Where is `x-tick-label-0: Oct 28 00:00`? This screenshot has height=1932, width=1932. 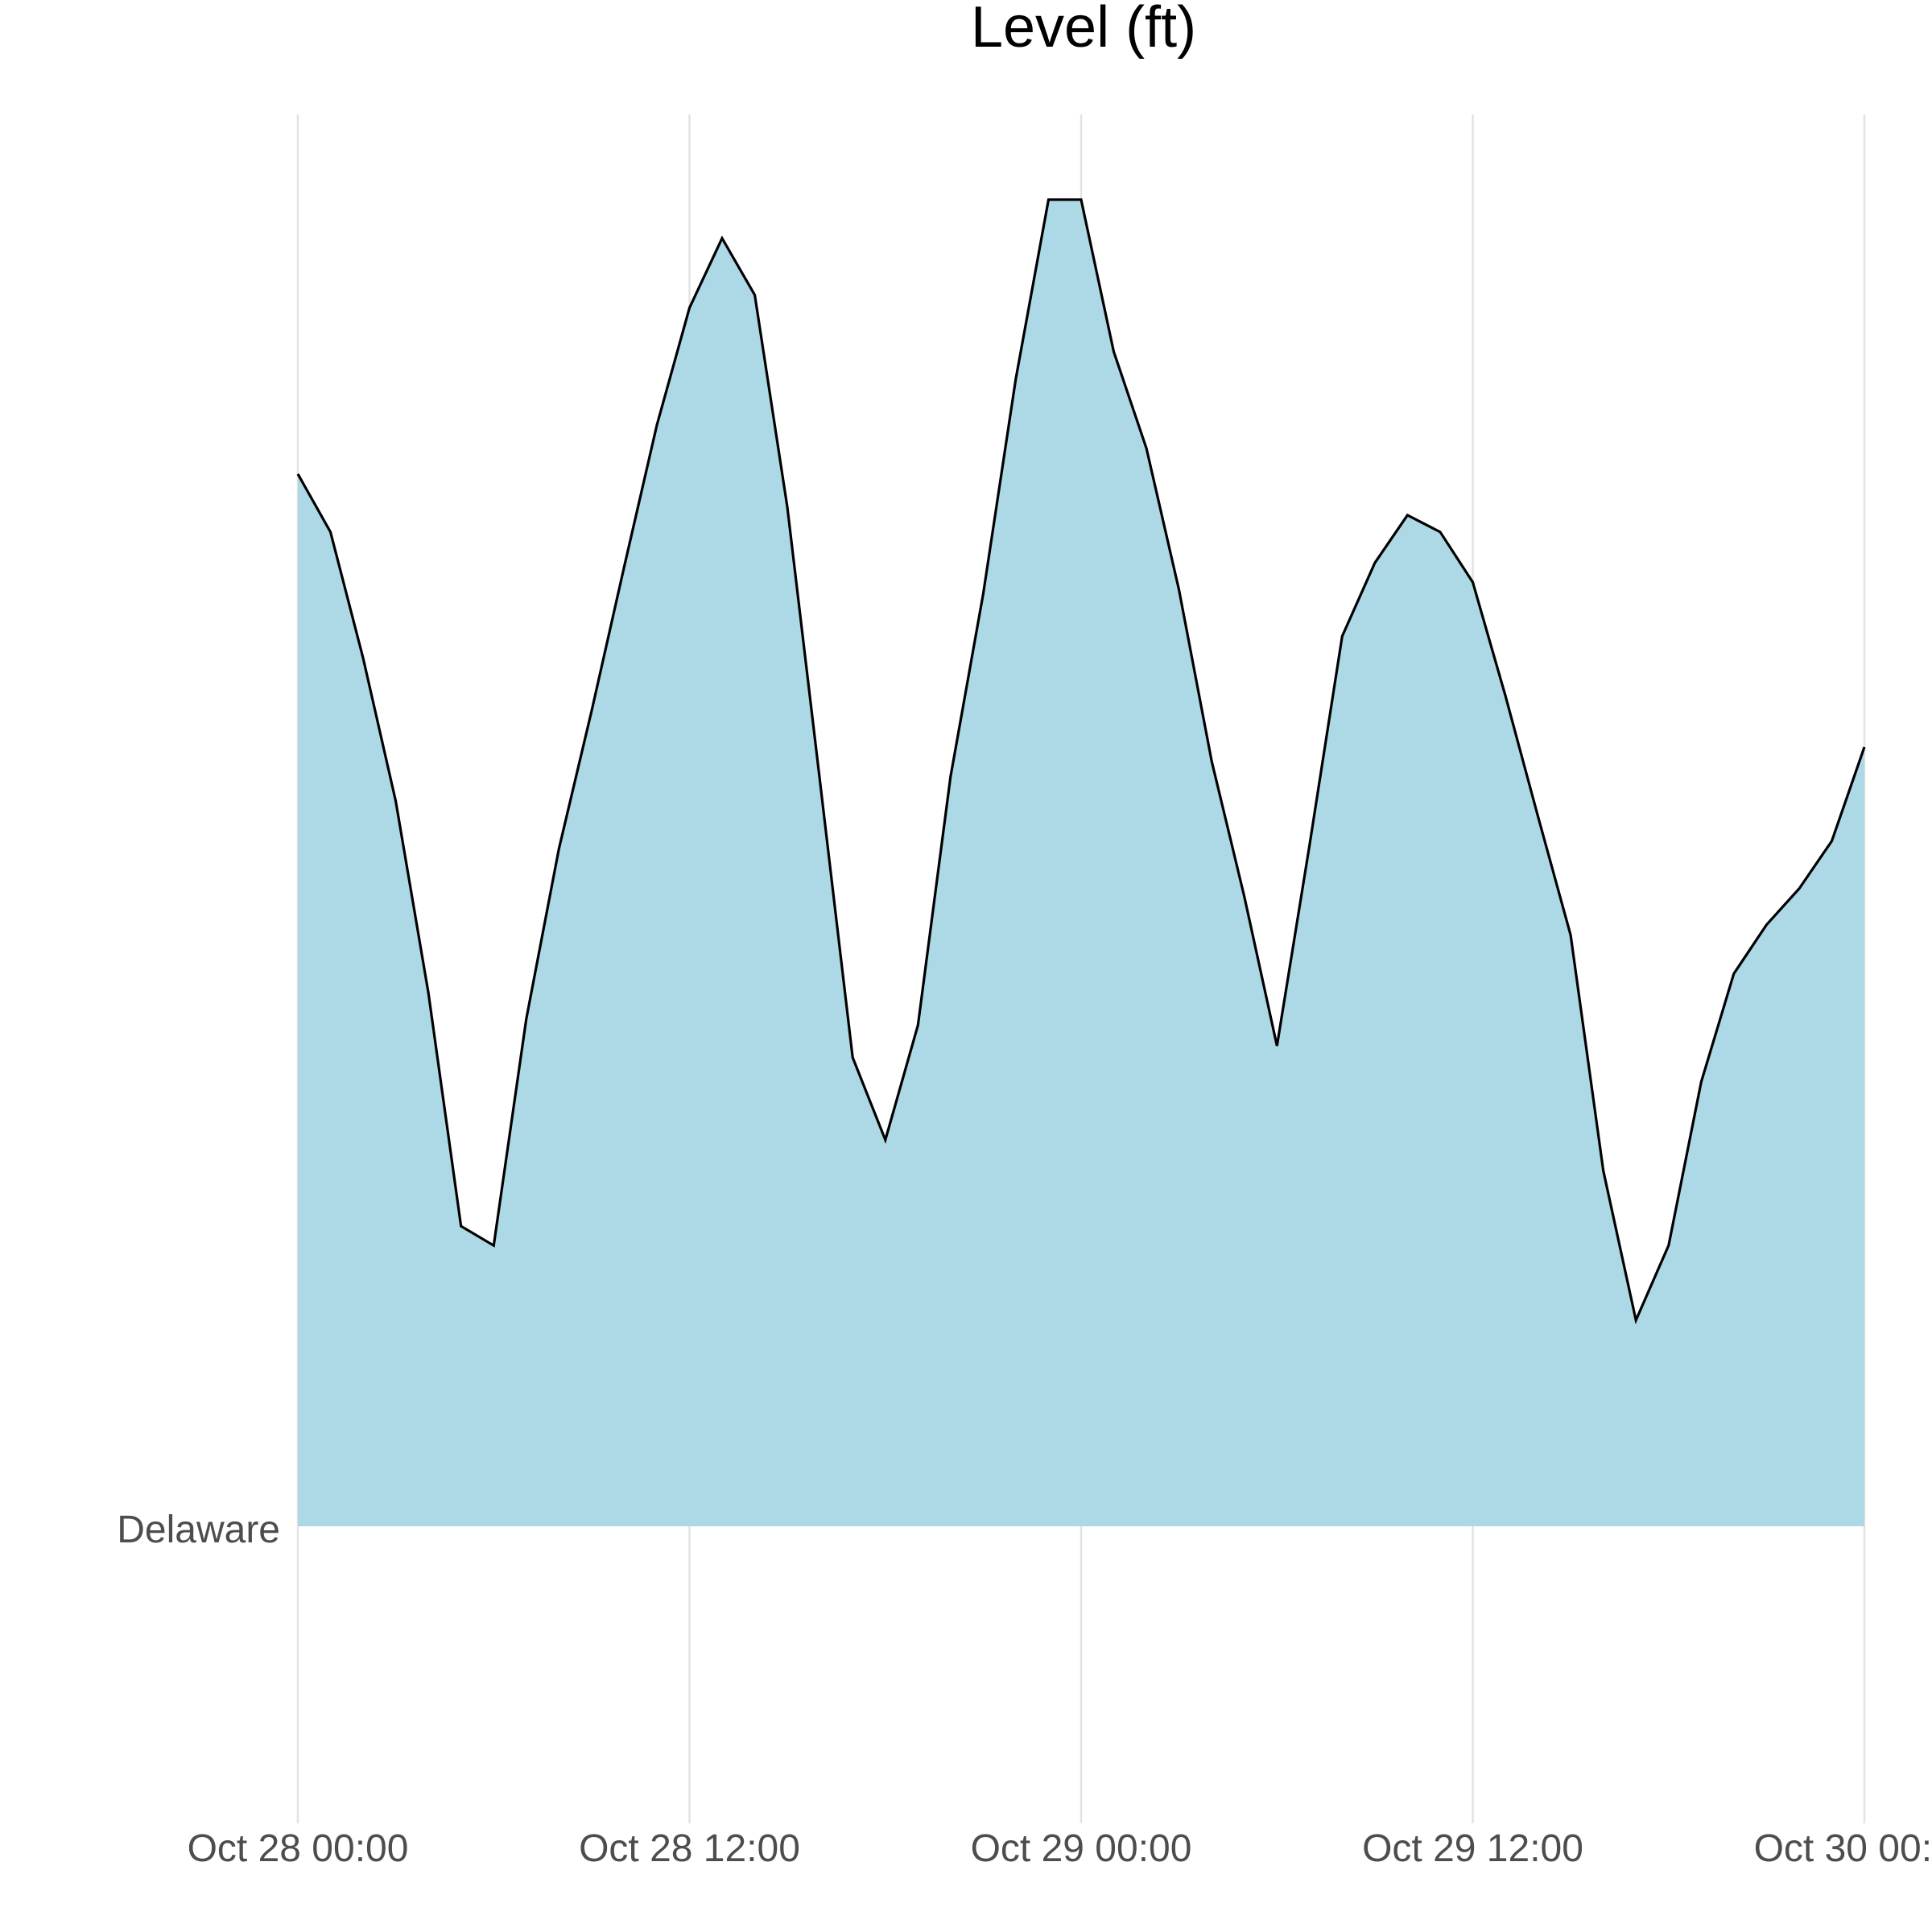 x-tick-label-0: Oct 28 00:00 is located at coordinates (298, 1849).